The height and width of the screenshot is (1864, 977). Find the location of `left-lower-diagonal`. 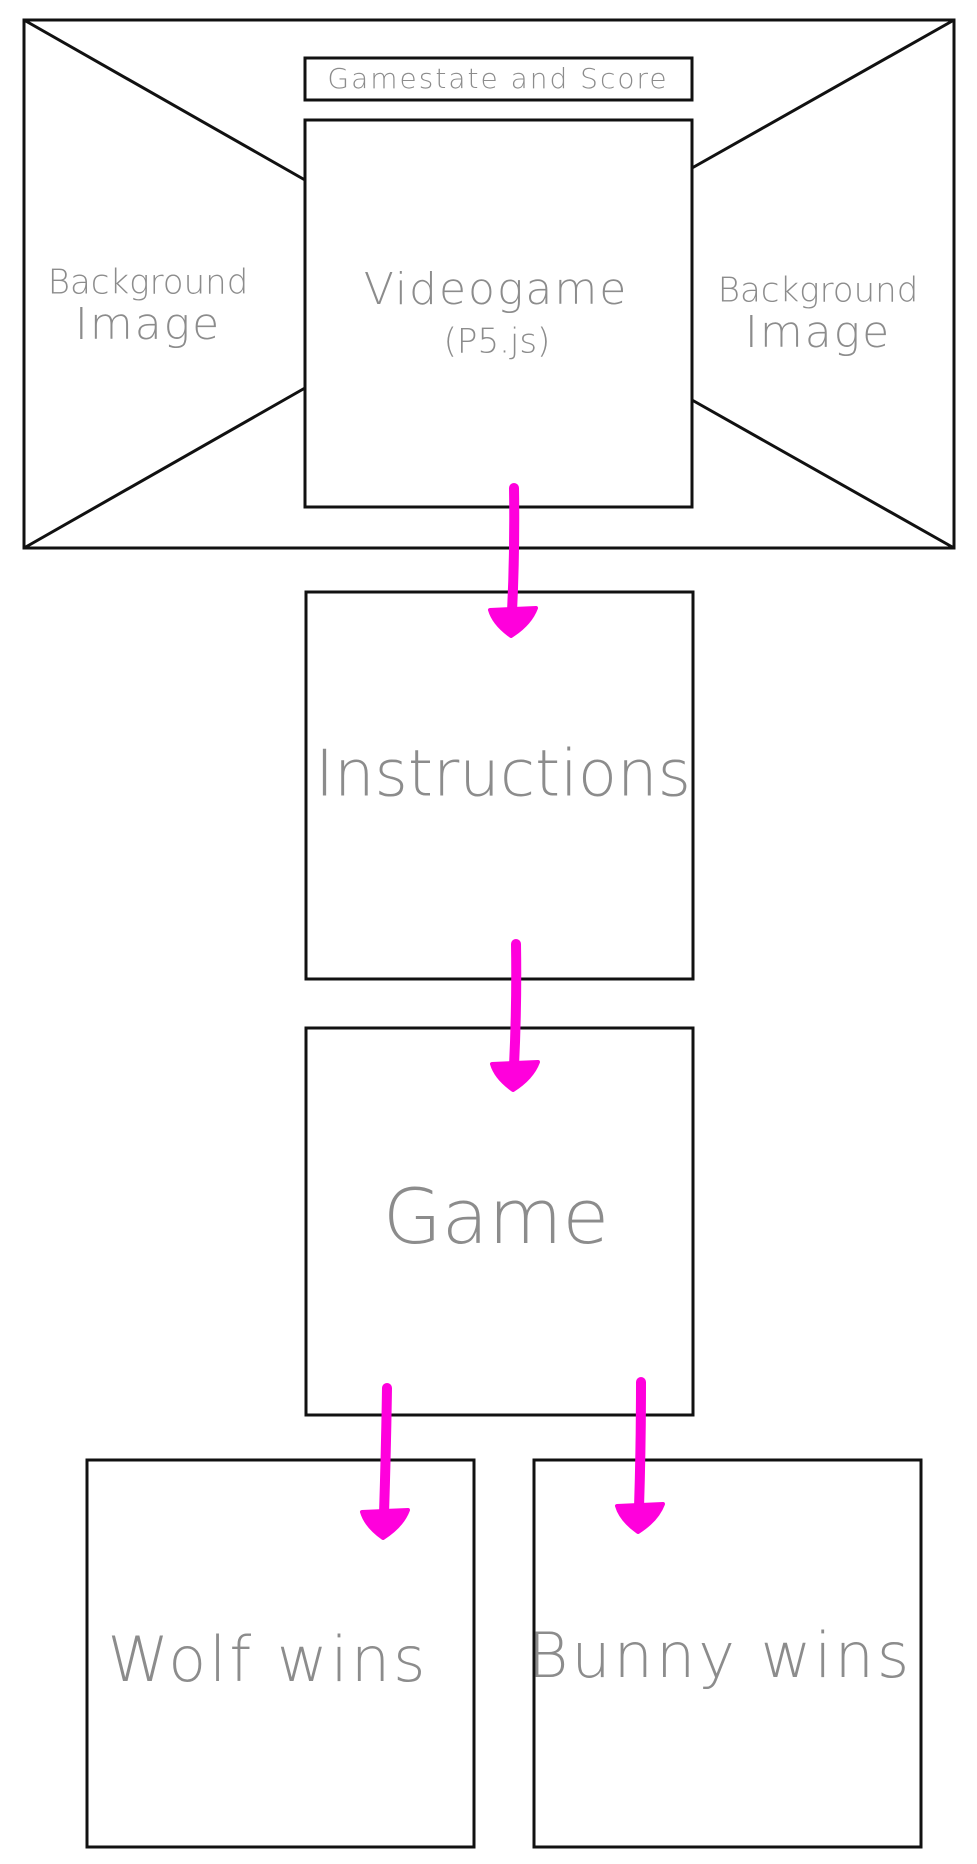

left-lower-diagonal is located at coordinates (164, 468).